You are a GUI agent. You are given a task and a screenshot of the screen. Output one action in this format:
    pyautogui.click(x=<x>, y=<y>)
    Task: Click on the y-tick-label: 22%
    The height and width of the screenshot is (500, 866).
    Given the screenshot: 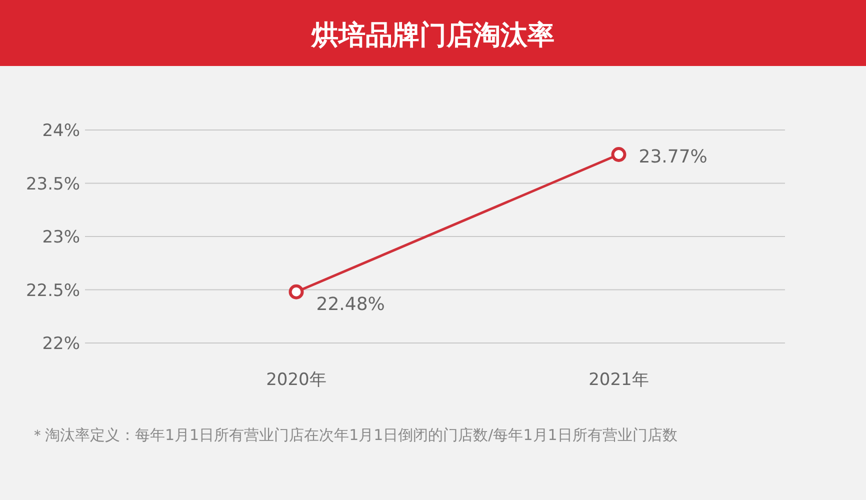 What is the action you would take?
    pyautogui.click(x=61, y=344)
    